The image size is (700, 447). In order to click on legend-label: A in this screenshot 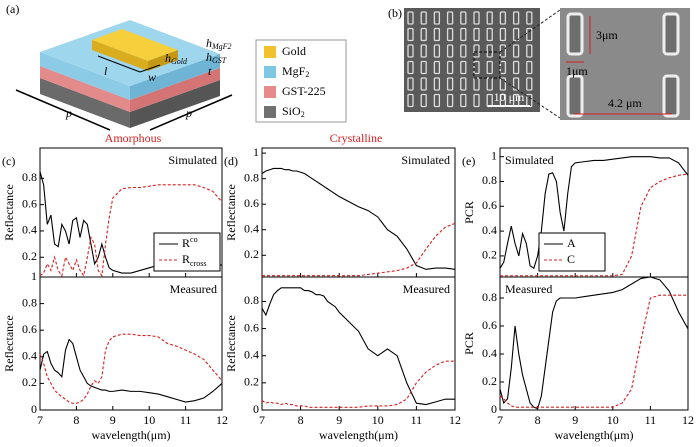, I will do `click(571, 243)`.